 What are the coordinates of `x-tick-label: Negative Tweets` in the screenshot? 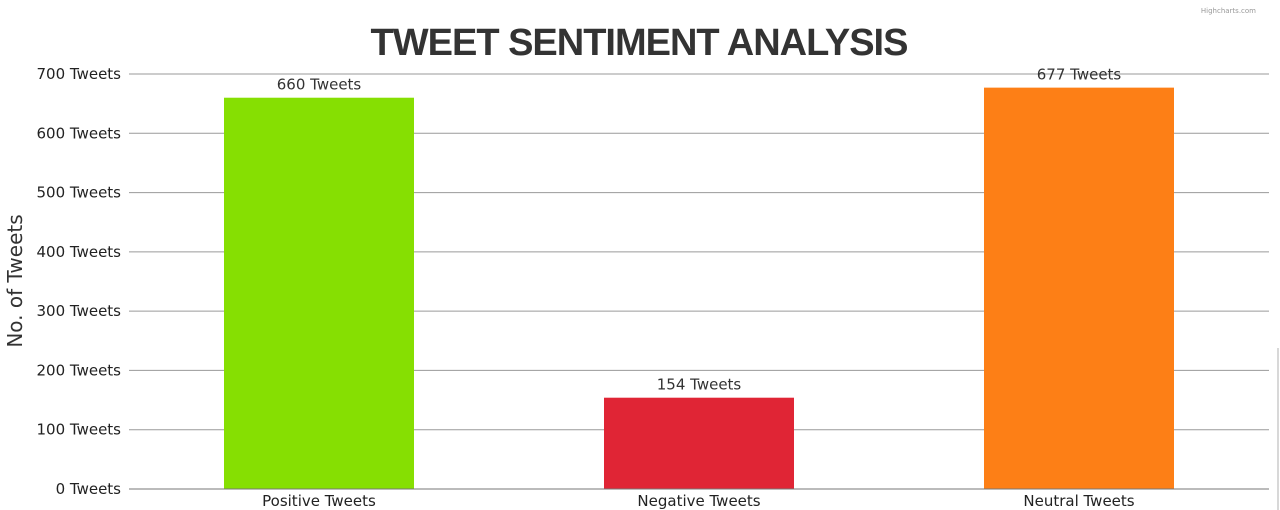 It's located at (698, 501).